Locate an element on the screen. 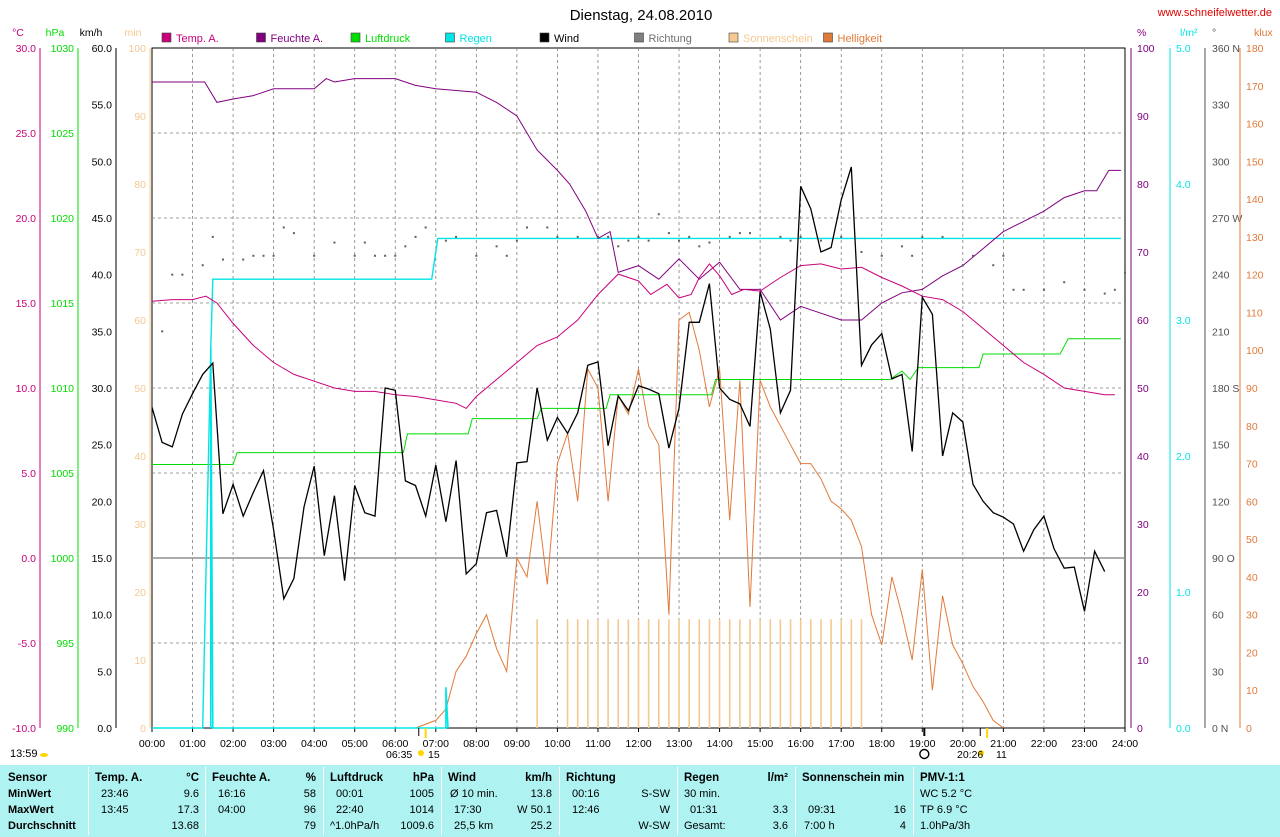  pressure-axis-unit: hPa is located at coordinates (55, 33).